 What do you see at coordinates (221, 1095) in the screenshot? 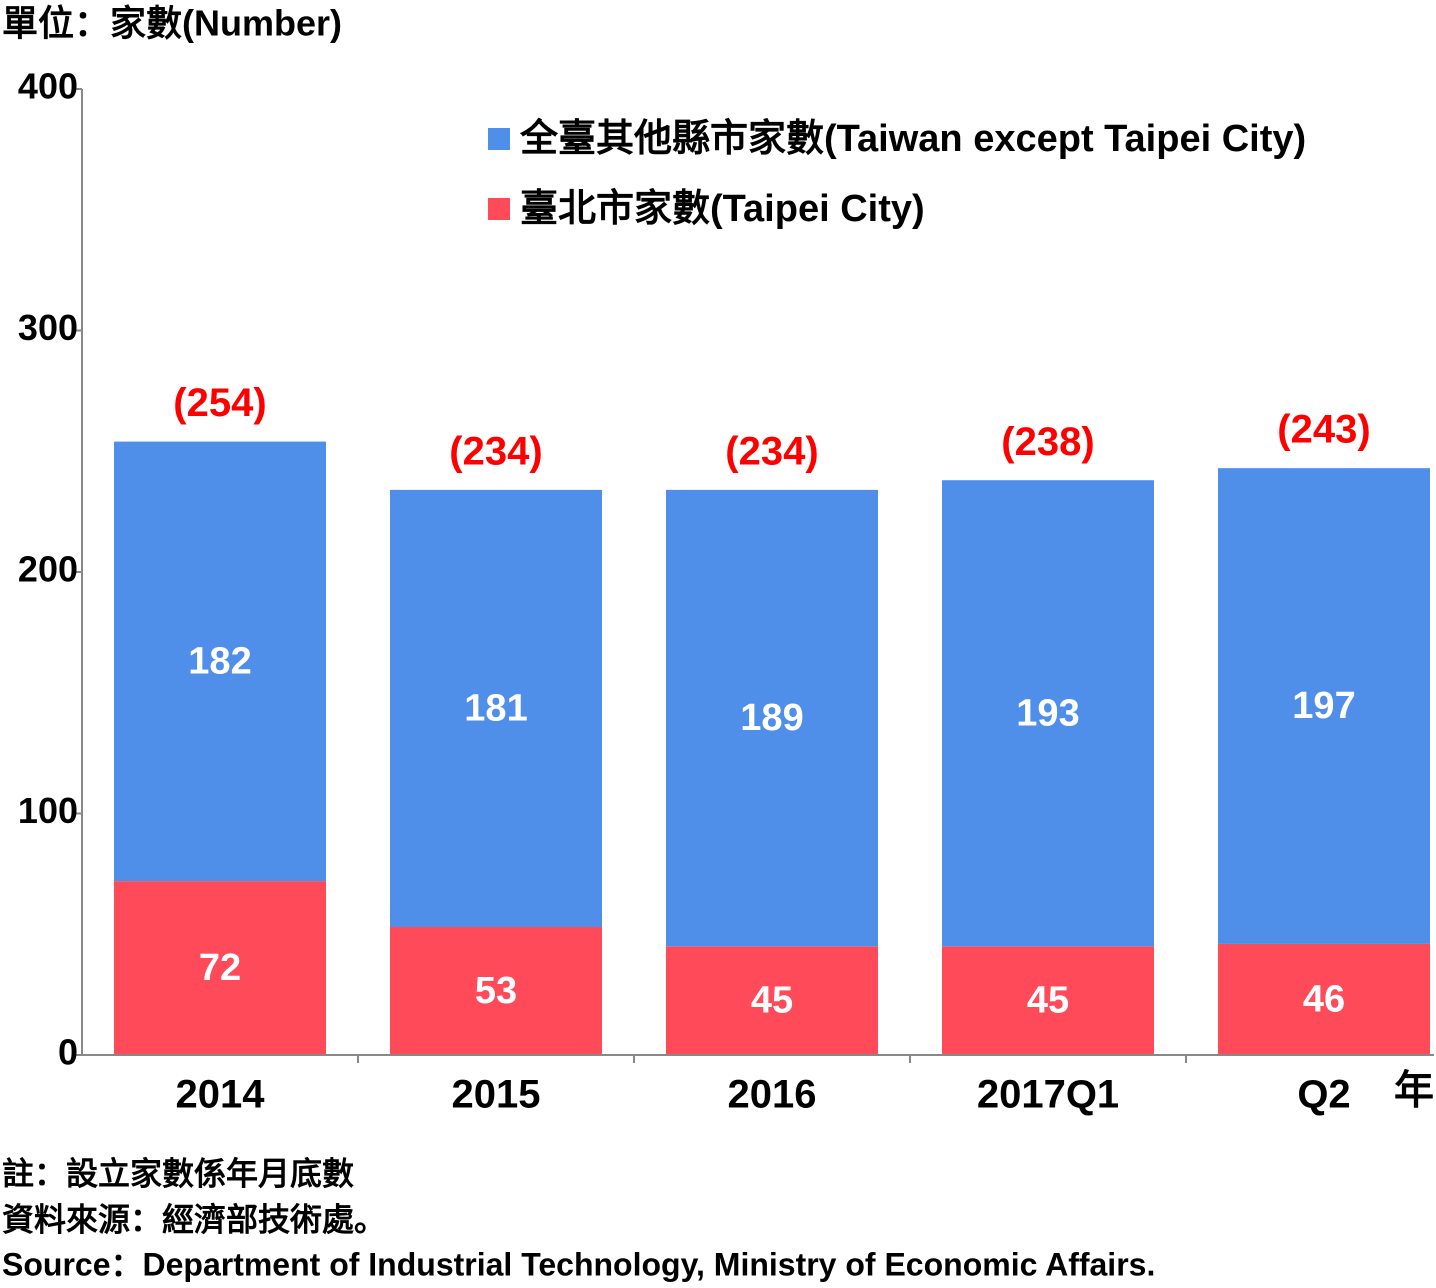
I see `x-tick-label: 2014` at bounding box center [221, 1095].